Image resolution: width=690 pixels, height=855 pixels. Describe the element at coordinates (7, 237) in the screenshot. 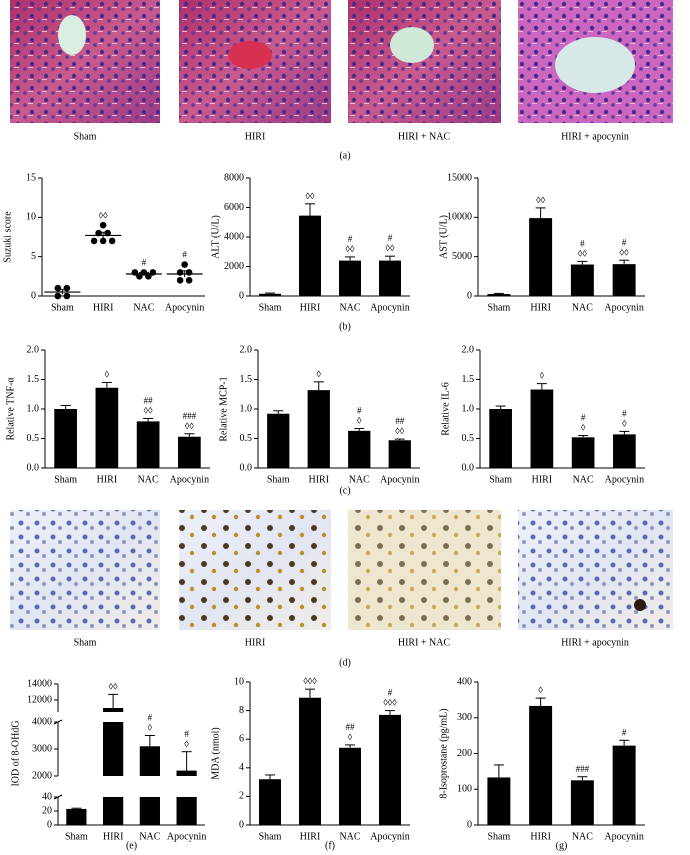

I see `y-axis-label: Suzuki score` at that location.